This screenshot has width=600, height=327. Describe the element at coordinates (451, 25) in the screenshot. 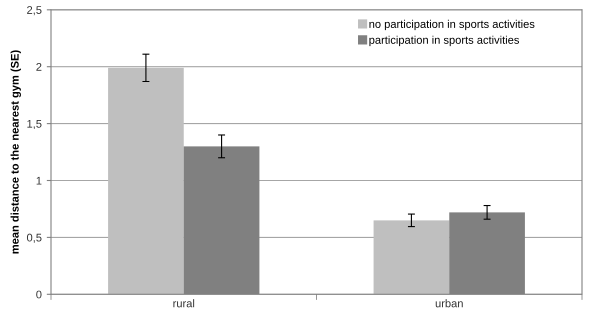

I see `legend-label: no participation in sports activities` at that location.